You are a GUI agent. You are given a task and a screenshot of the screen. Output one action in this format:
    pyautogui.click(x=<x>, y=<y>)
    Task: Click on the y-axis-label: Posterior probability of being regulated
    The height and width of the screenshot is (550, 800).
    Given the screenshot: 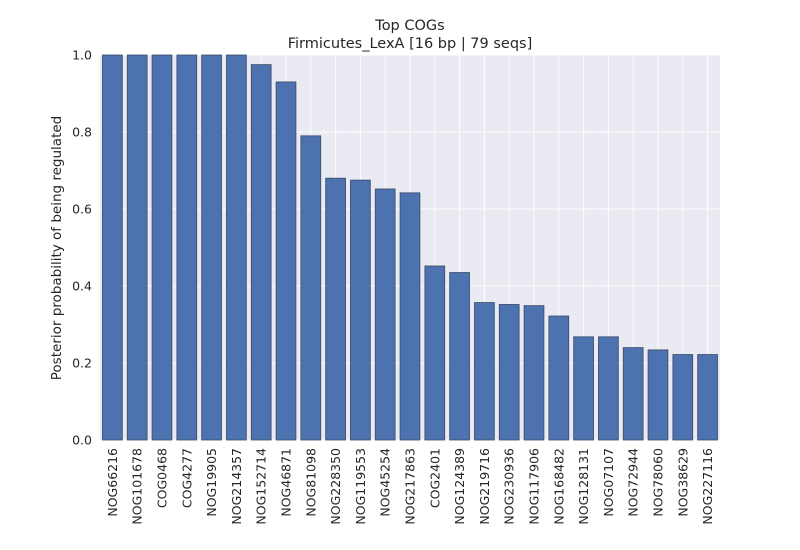 What is the action you would take?
    pyautogui.click(x=57, y=248)
    